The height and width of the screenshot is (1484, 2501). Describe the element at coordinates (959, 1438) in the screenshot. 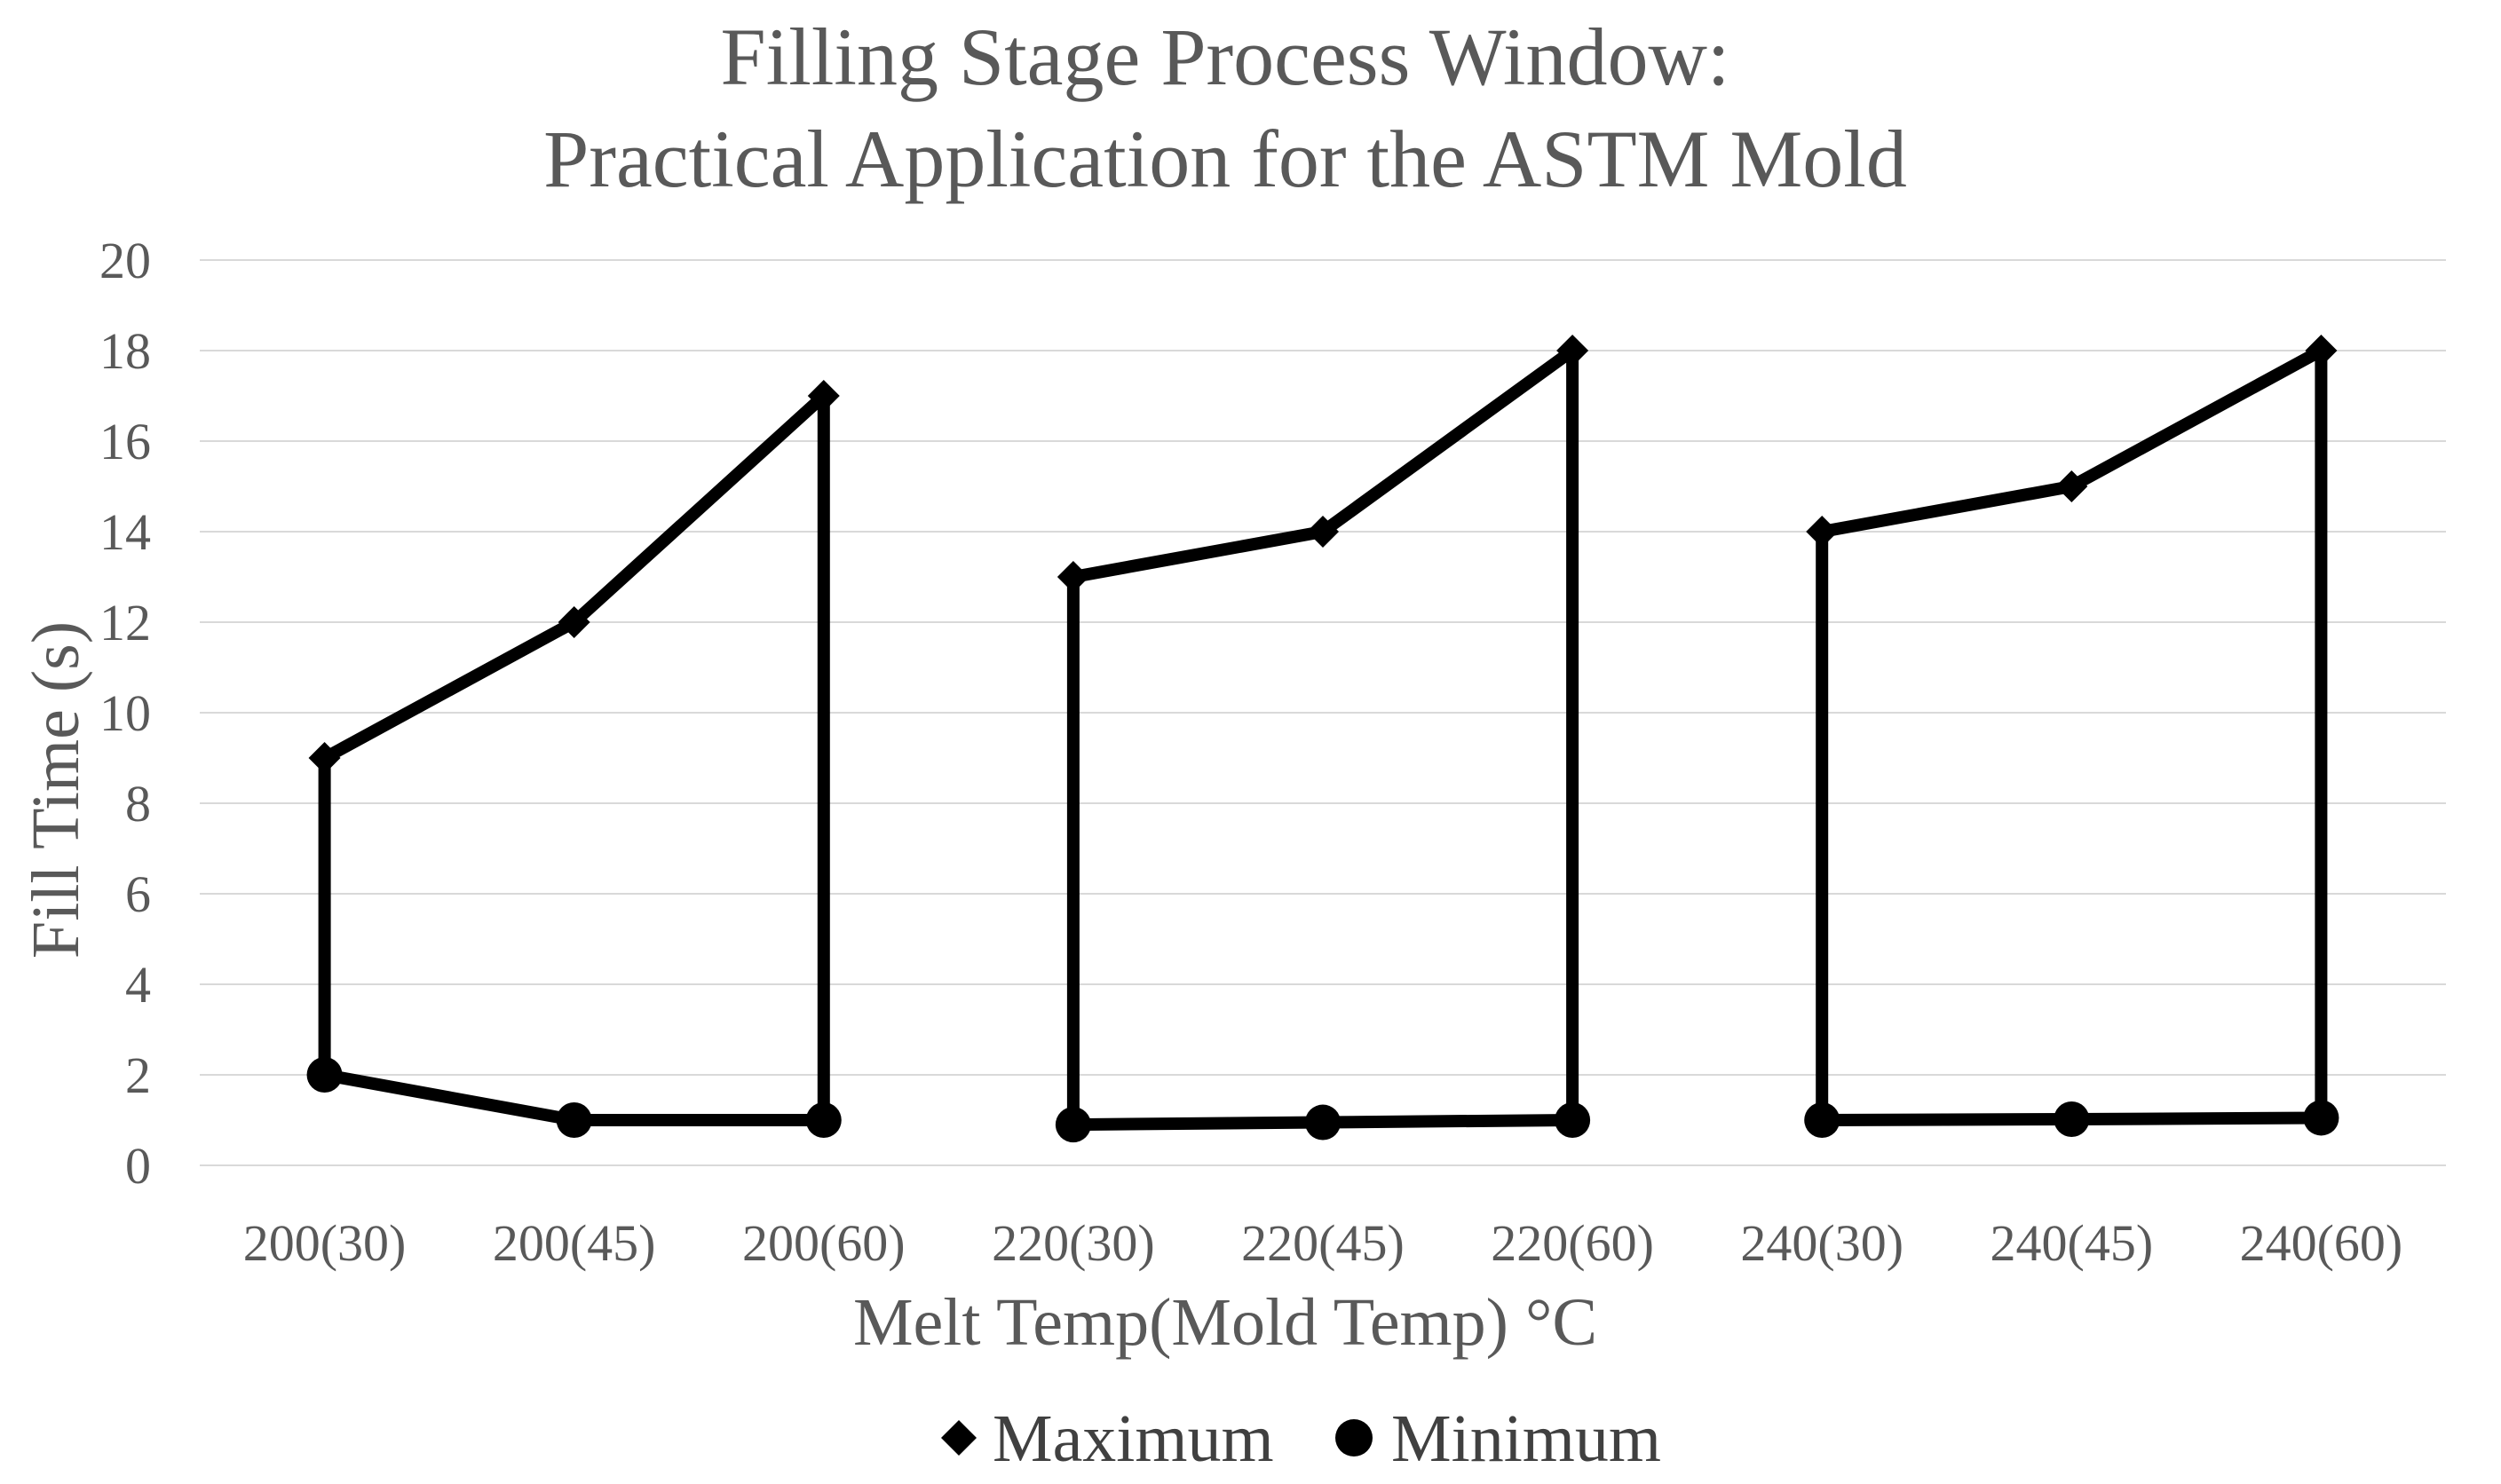

I see `diamond-marker-icon` at that location.